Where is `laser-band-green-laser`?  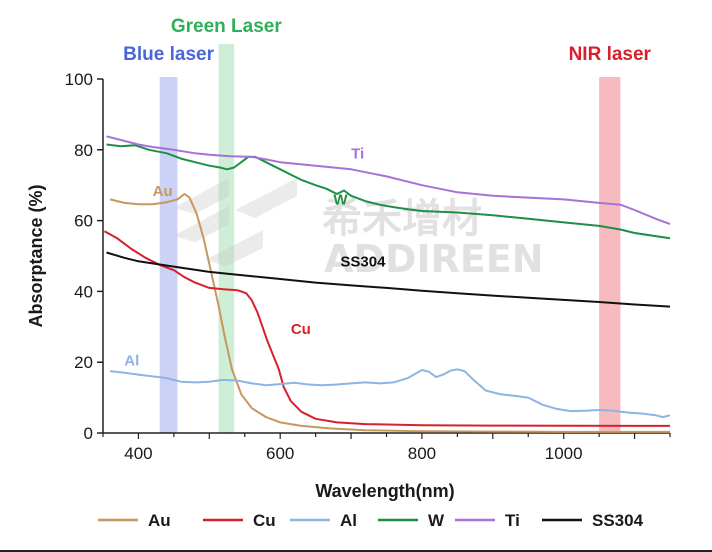
laser-band-green-laser is located at coordinates (226, 238).